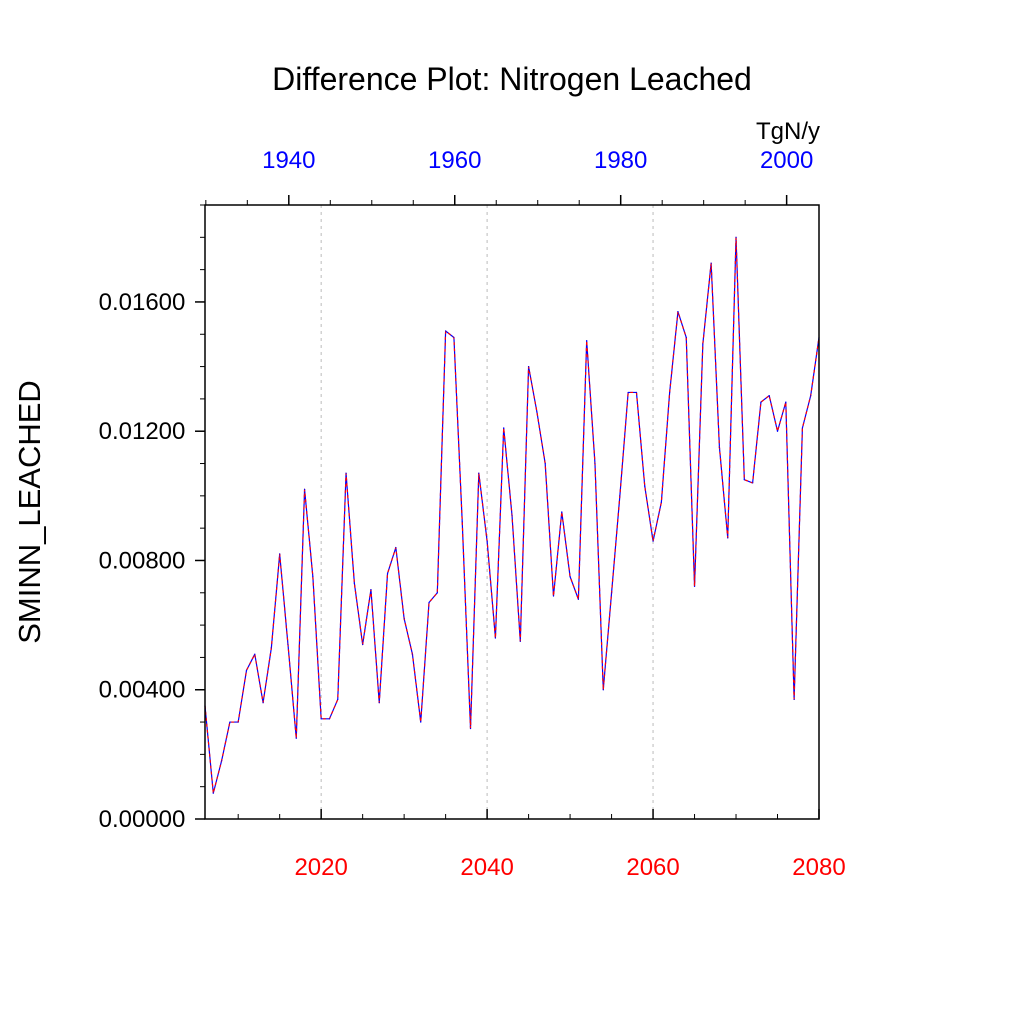 Image resolution: width=1024 pixels, height=1024 pixels. I want to click on units-label: TgN/y, so click(788, 131).